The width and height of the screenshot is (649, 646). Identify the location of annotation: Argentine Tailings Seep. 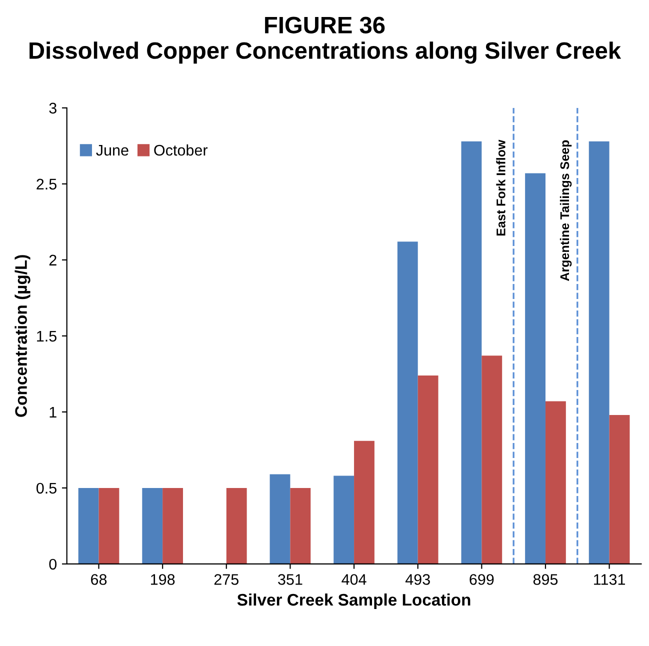
(566, 210).